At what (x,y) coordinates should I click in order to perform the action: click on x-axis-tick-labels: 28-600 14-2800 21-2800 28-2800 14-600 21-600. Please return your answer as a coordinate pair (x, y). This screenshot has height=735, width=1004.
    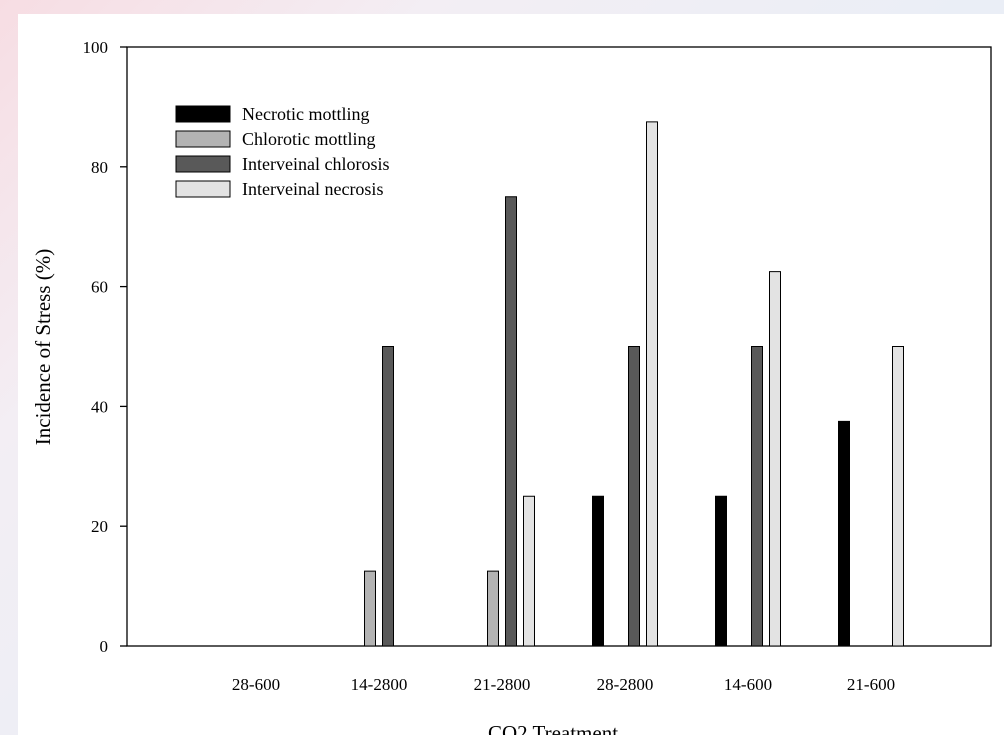
    Looking at the image, I should click on (563, 684).